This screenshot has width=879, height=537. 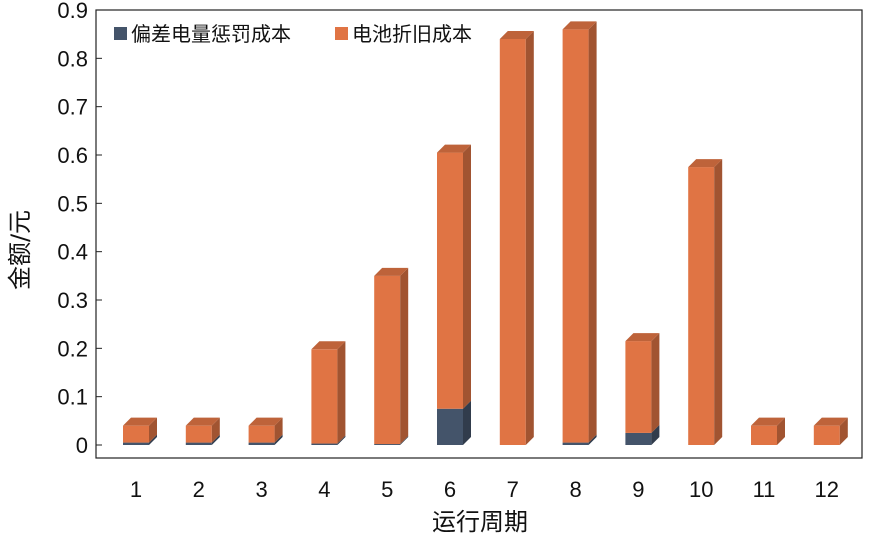 I want to click on y-tick-label: 0.6, so click(x=72, y=155).